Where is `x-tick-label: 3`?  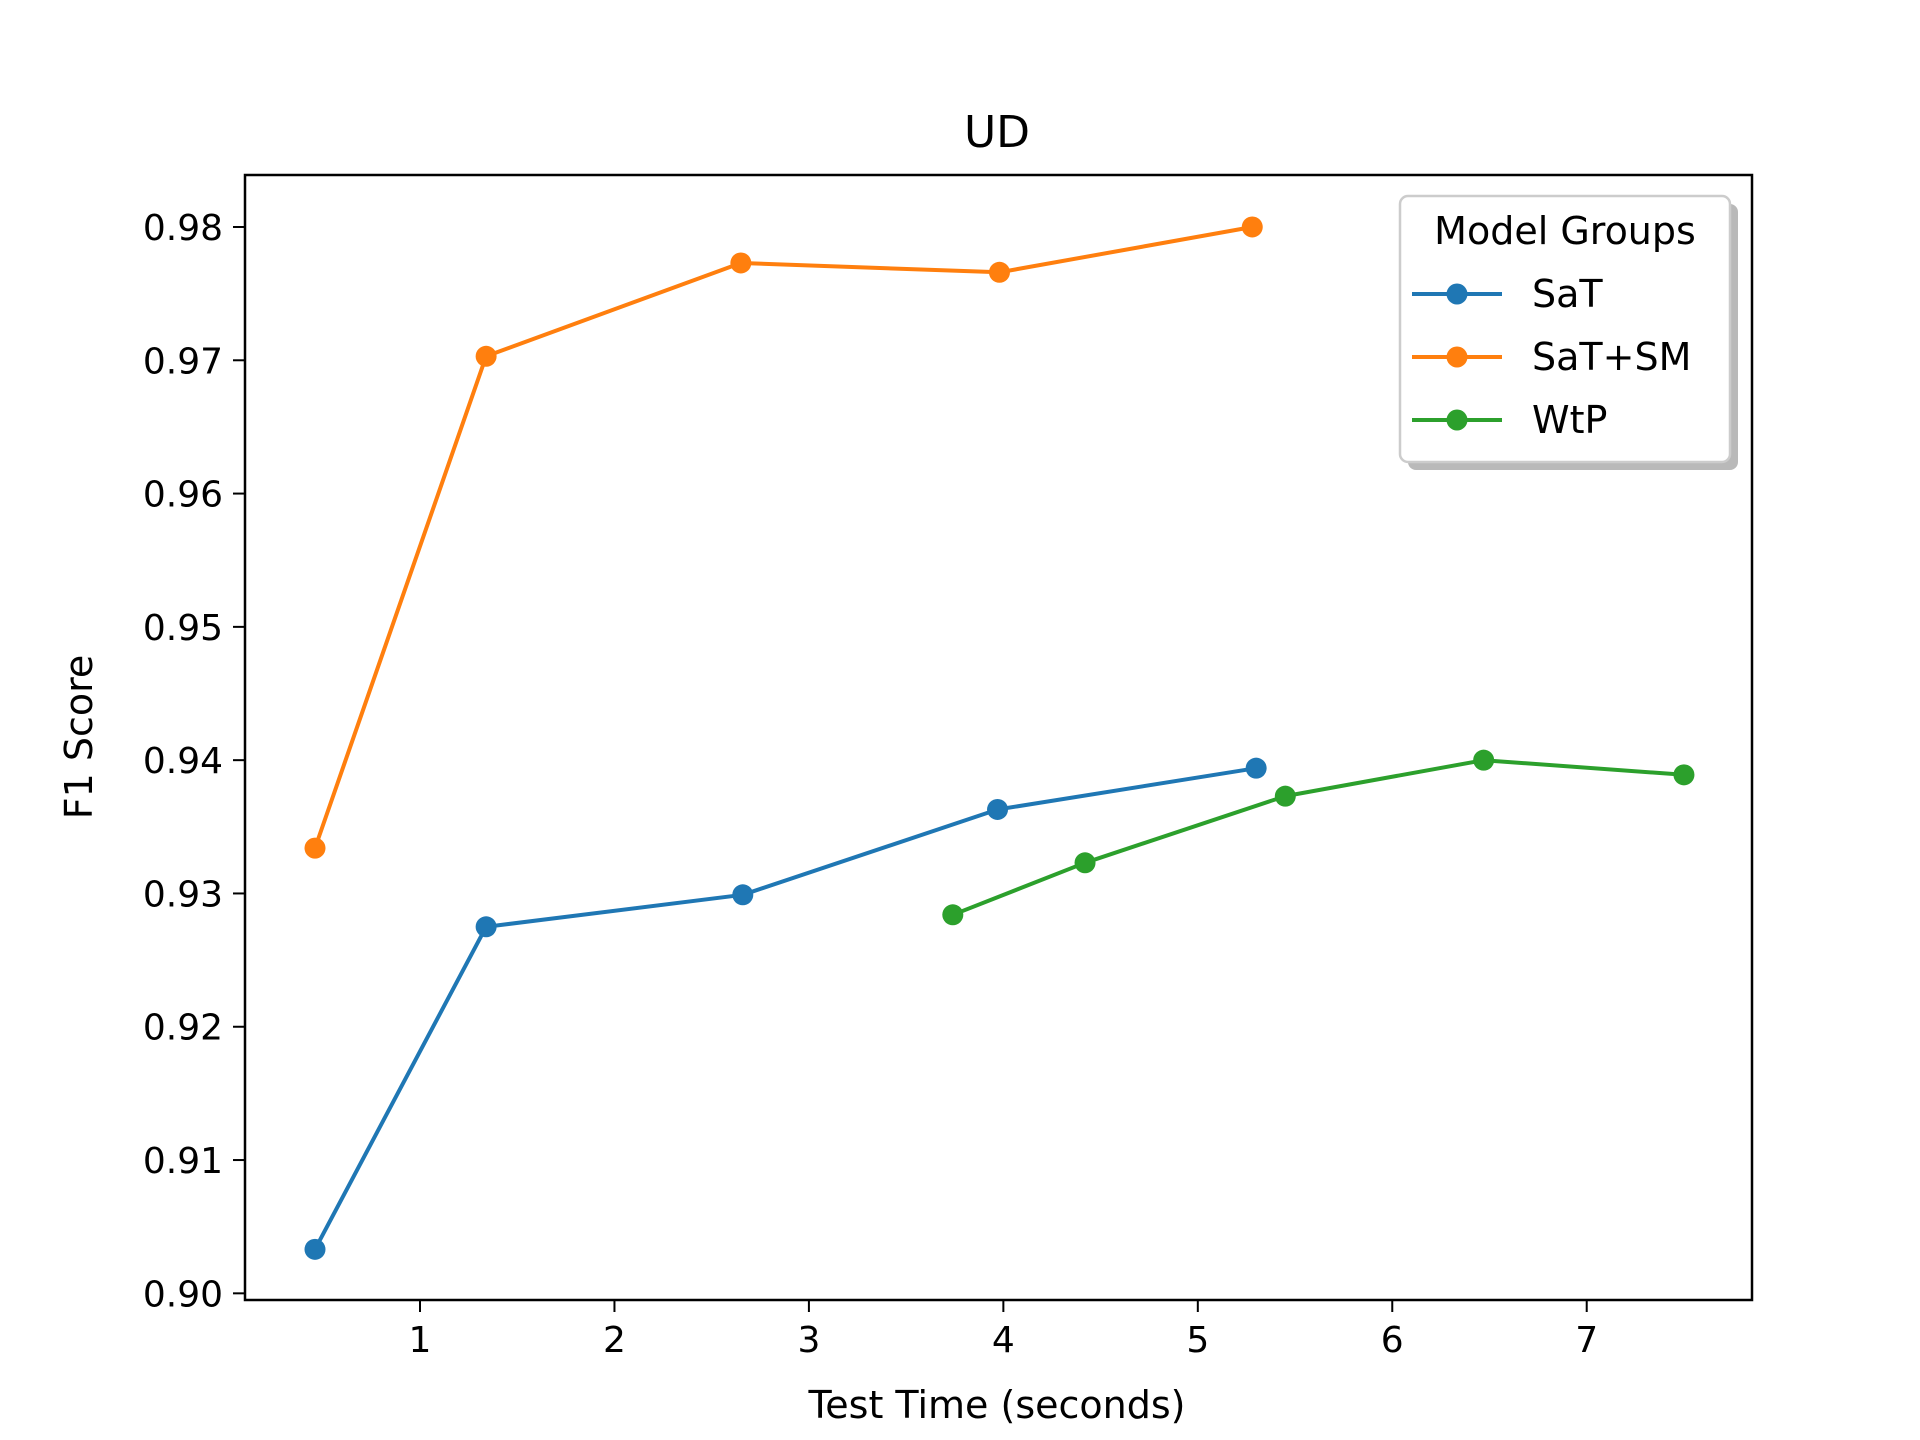
x-tick-label: 3 is located at coordinates (808, 1340).